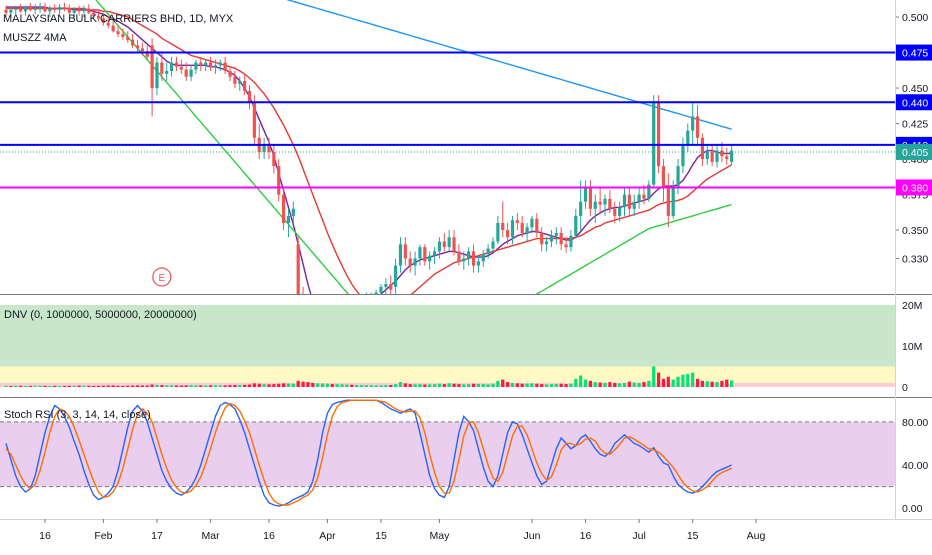  I want to click on level-tag-label: 0.380, so click(915, 188).